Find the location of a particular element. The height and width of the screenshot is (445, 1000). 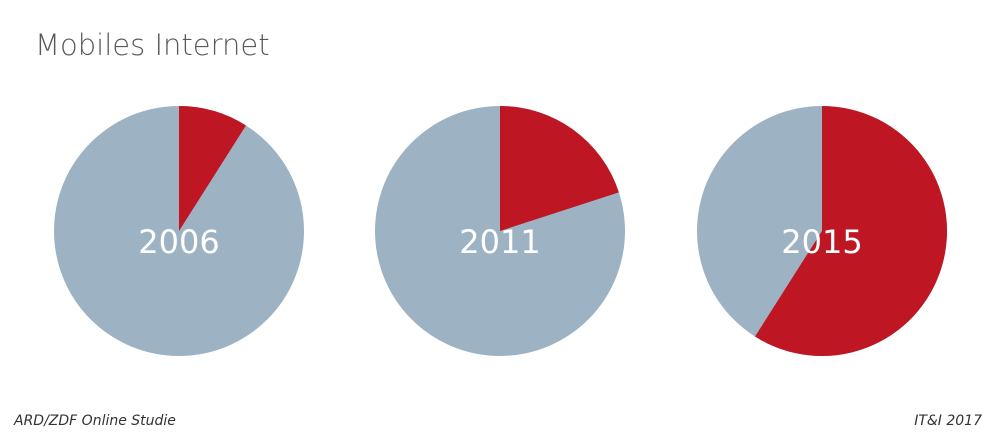

pie-2006: 2006 is located at coordinates (179, 231).